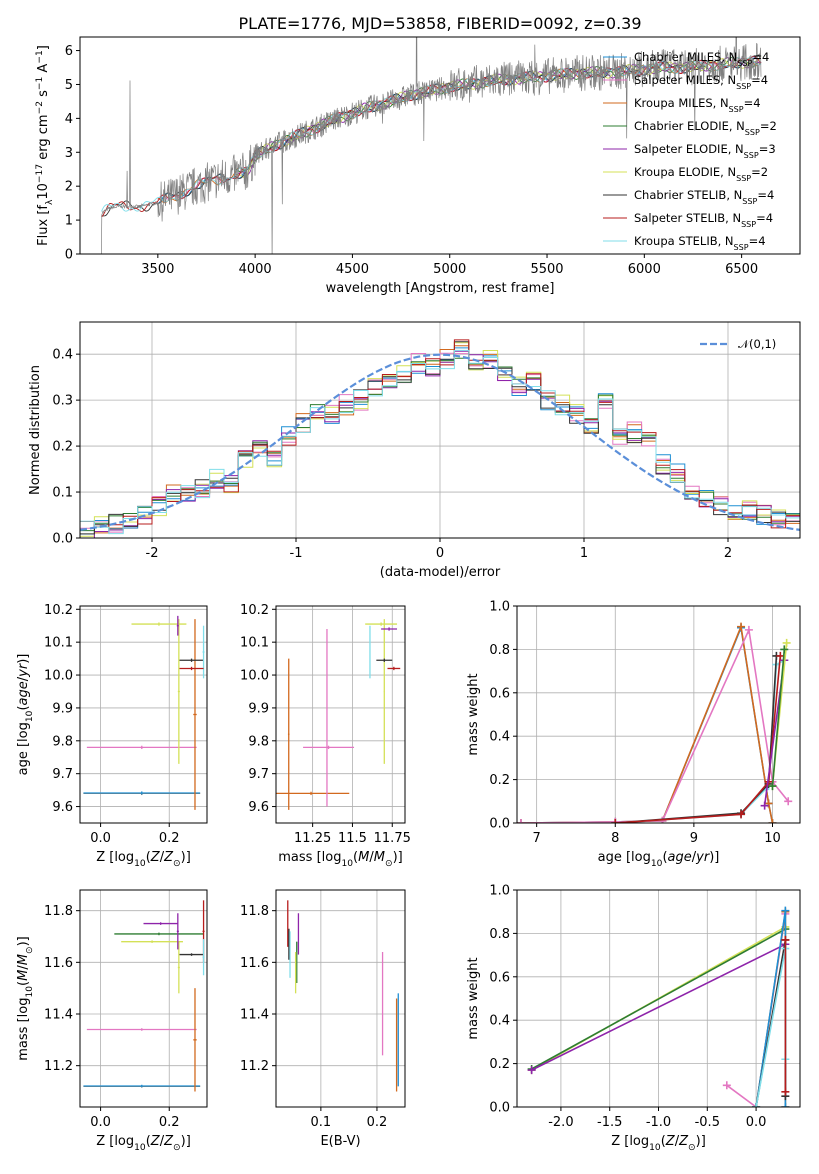  Describe the element at coordinates (115, 1141) in the screenshot. I see `label-part: Z [log` at that location.